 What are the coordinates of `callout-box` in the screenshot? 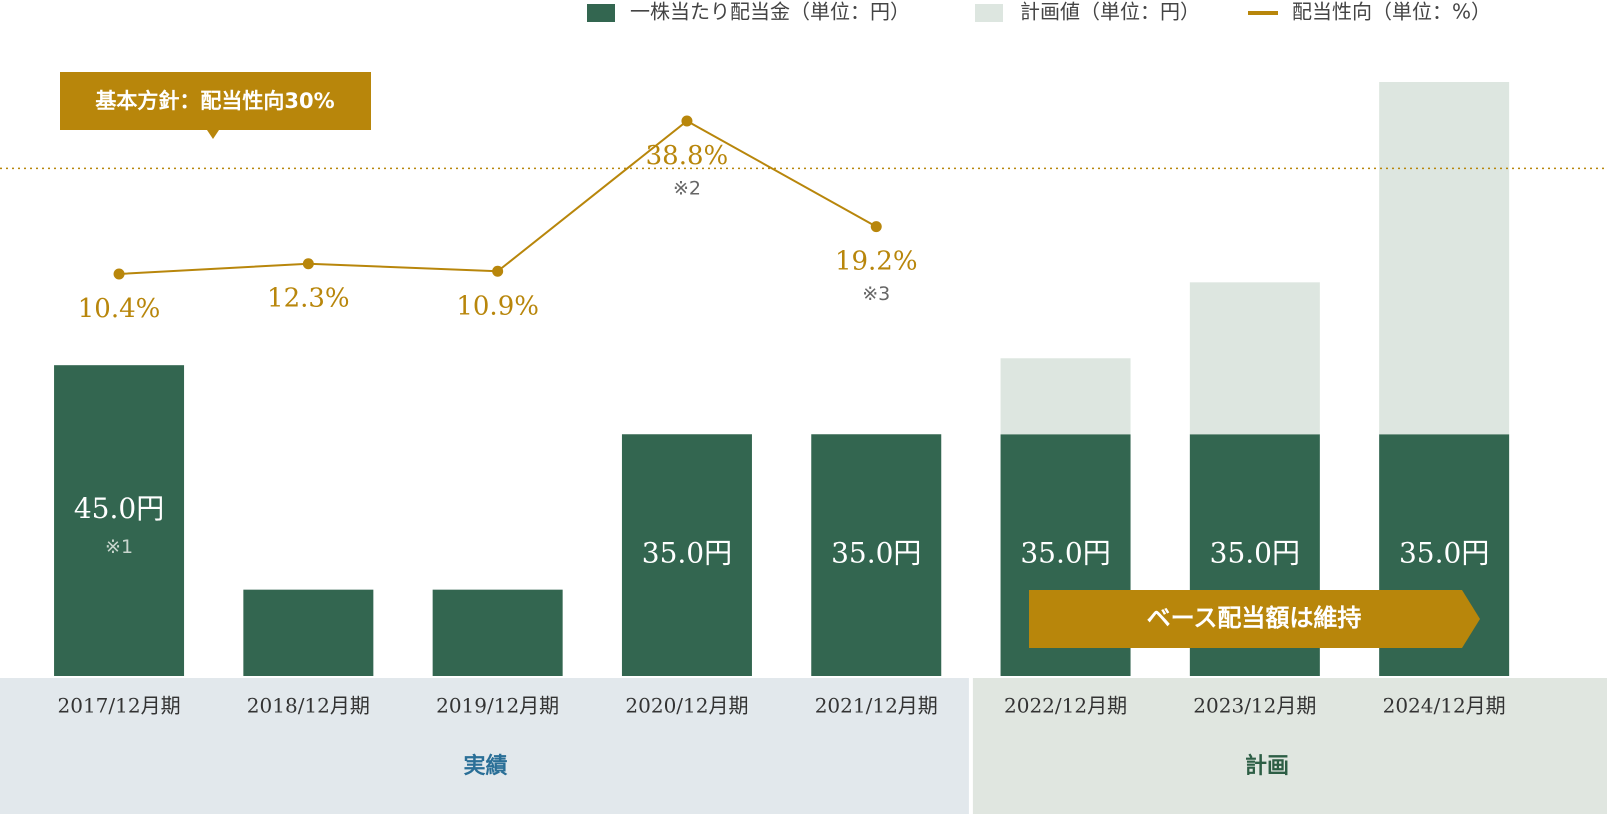 It's located at (215, 101).